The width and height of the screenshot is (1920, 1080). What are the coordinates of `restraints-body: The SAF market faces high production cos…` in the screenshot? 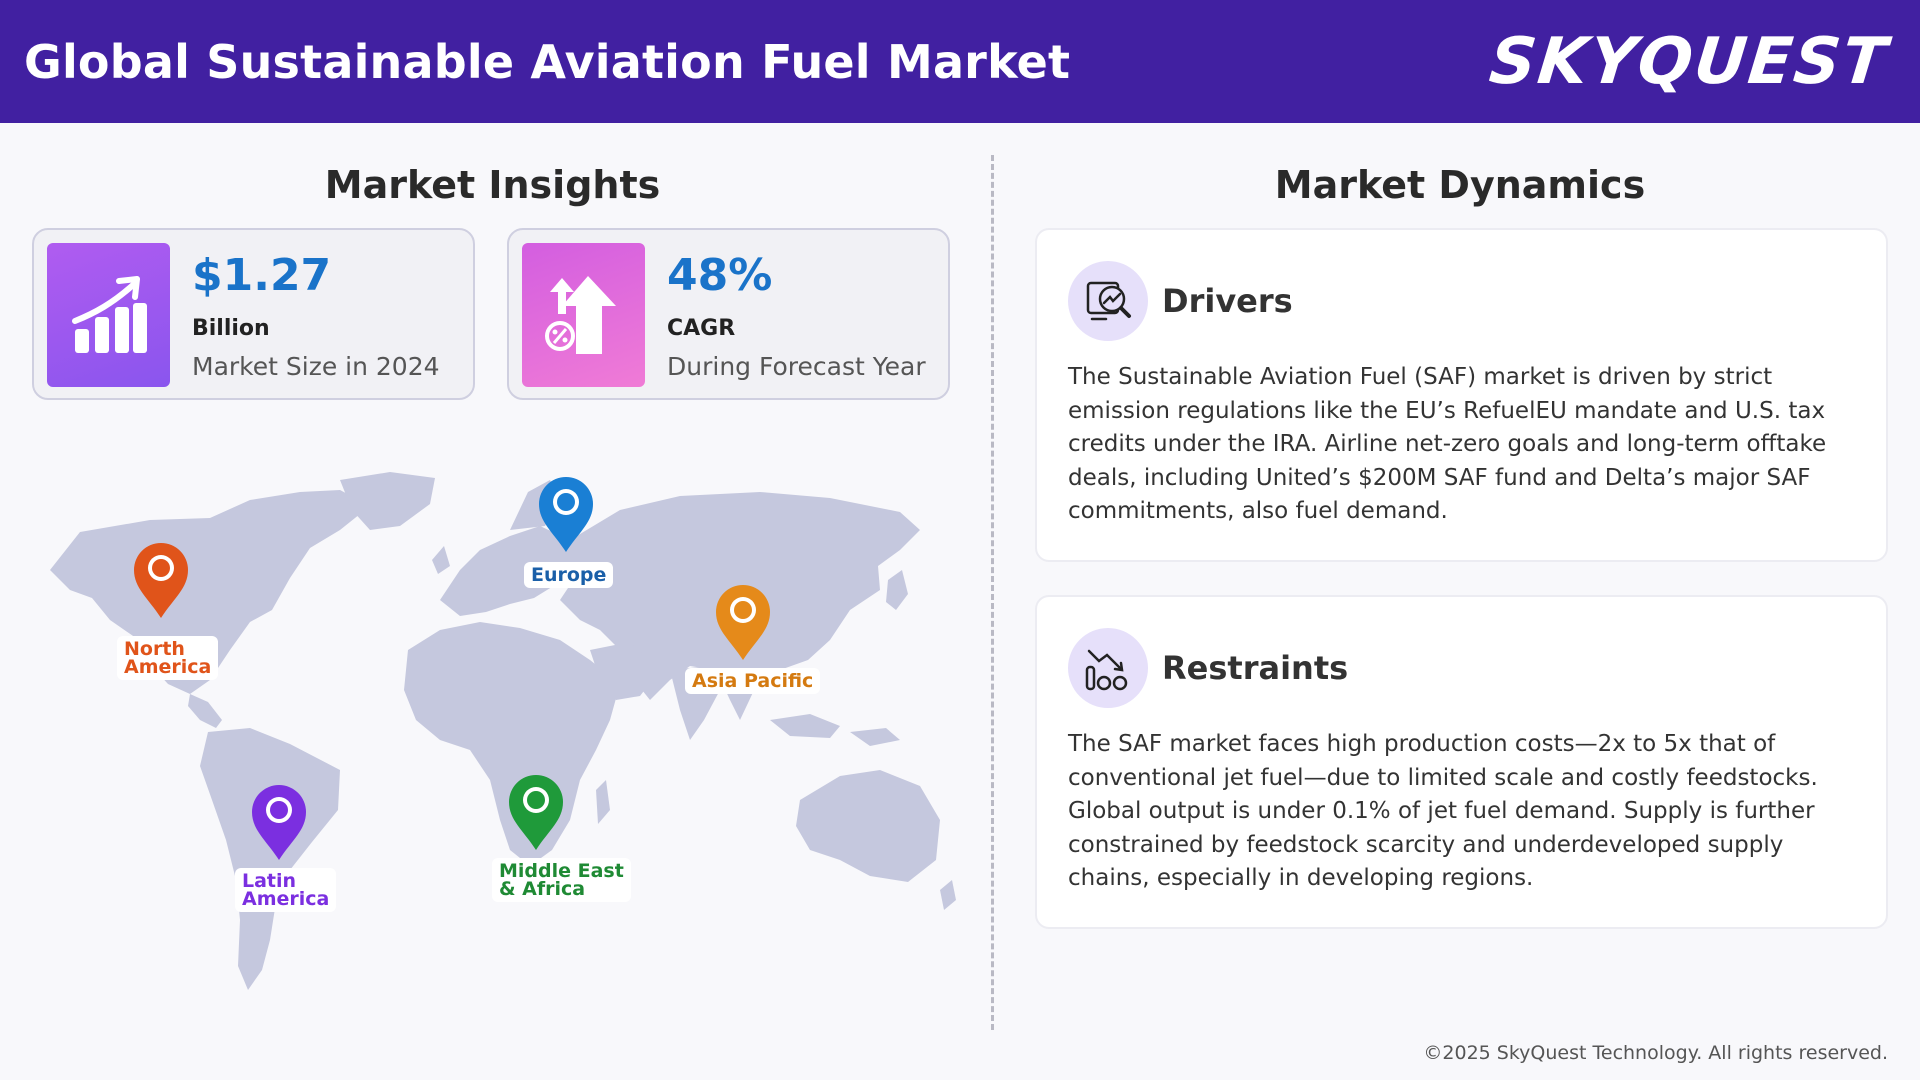 It's located at (1443, 811).